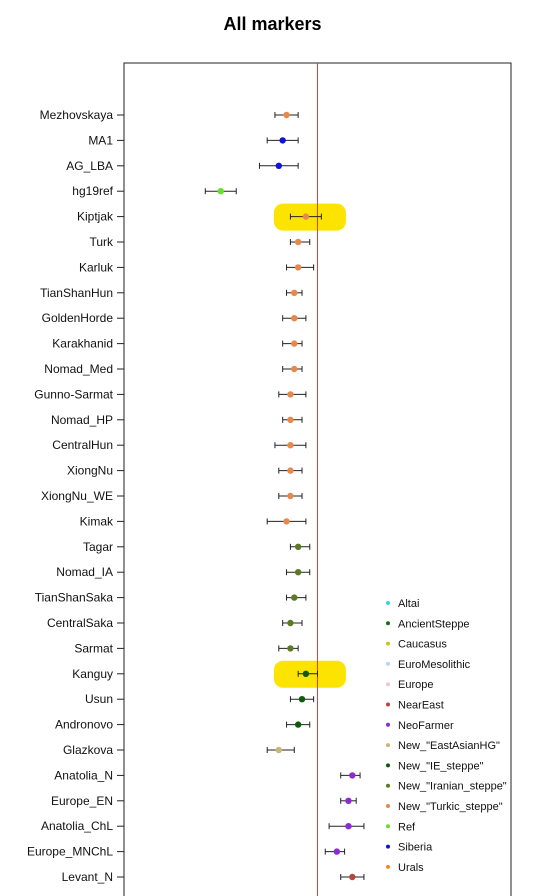 The width and height of the screenshot is (545, 896). I want to click on y-tick-label: Anatolia_ChL, so click(77, 826).